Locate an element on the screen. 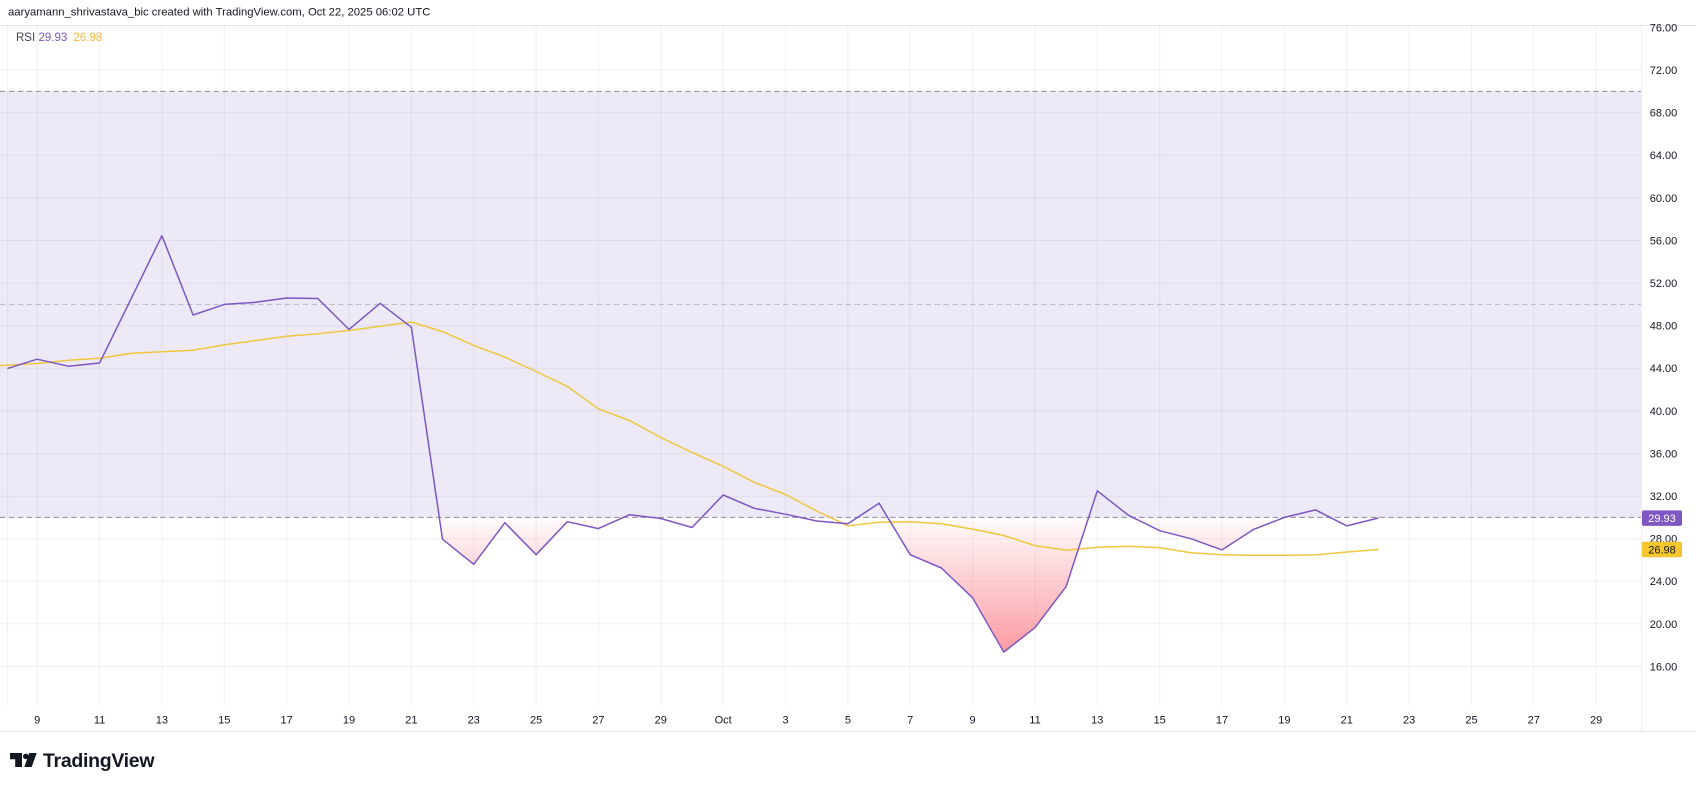 Image resolution: width=1696 pixels, height=787 pixels. svg-text: 56.00 is located at coordinates (1664, 241).